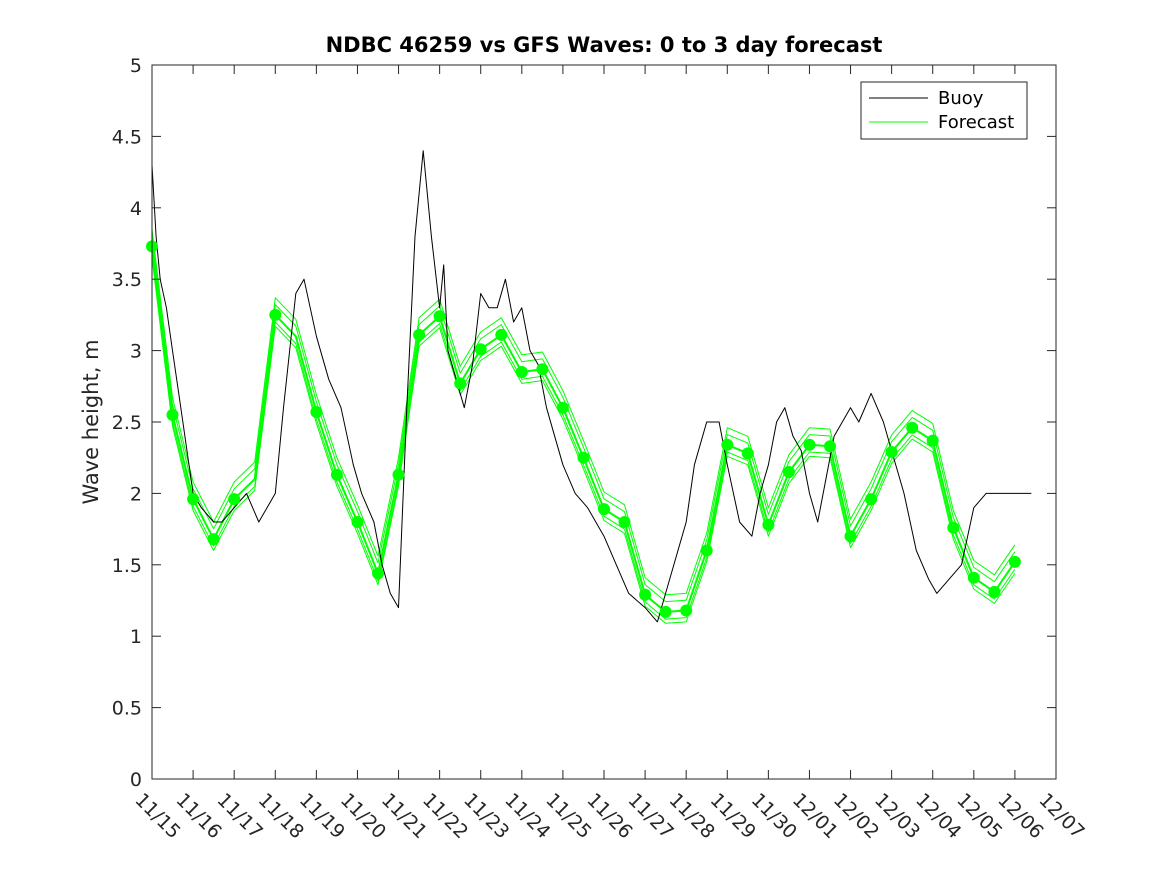 Image resolution: width=1167 pixels, height=875 pixels. I want to click on y-tick-label: 4, so click(136, 209).